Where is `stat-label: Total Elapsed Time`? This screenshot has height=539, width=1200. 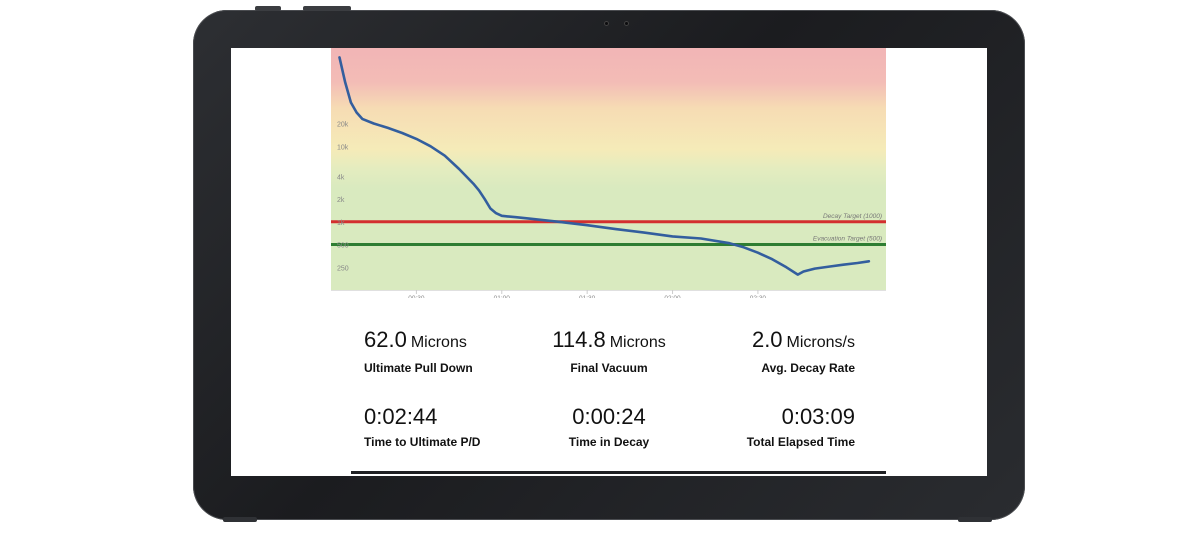 stat-label: Total Elapsed Time is located at coordinates (800, 442).